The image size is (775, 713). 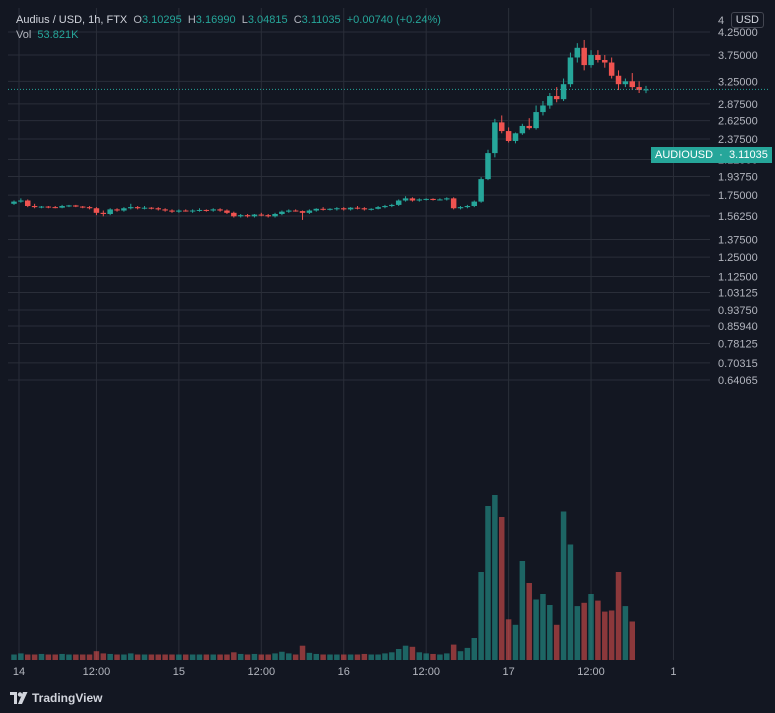 I want to click on time-tick-label: 12:00, so click(x=426, y=672).